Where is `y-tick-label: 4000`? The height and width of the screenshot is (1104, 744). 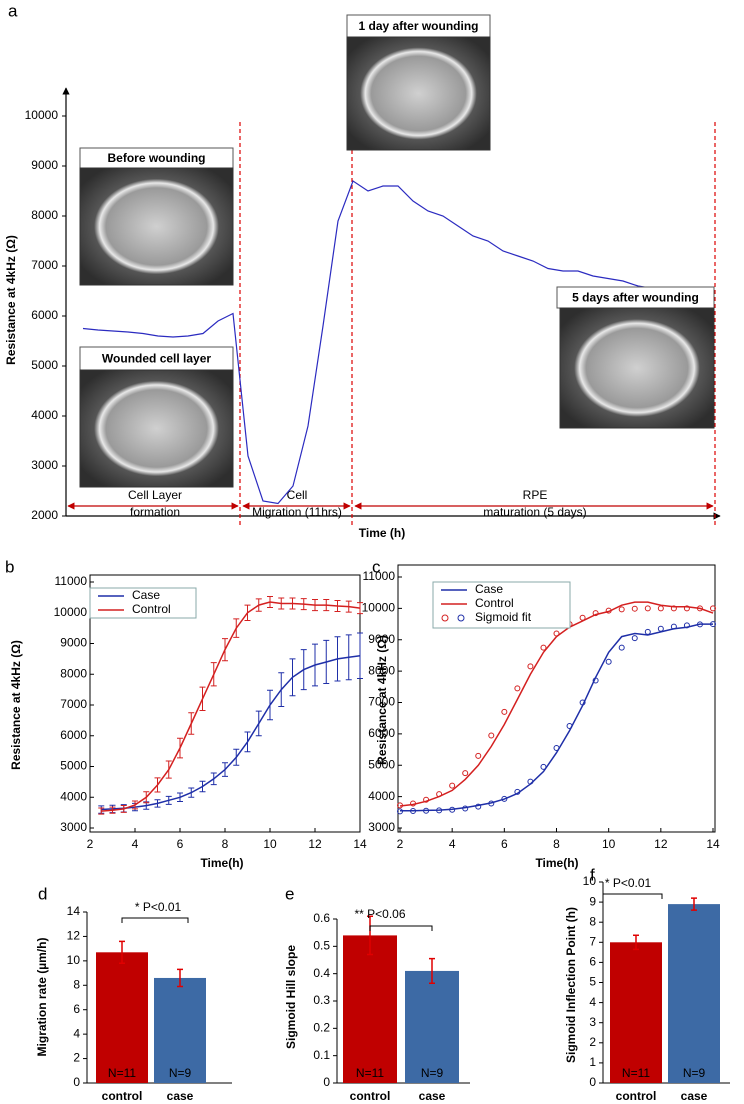 y-tick-label: 4000 is located at coordinates (73, 796).